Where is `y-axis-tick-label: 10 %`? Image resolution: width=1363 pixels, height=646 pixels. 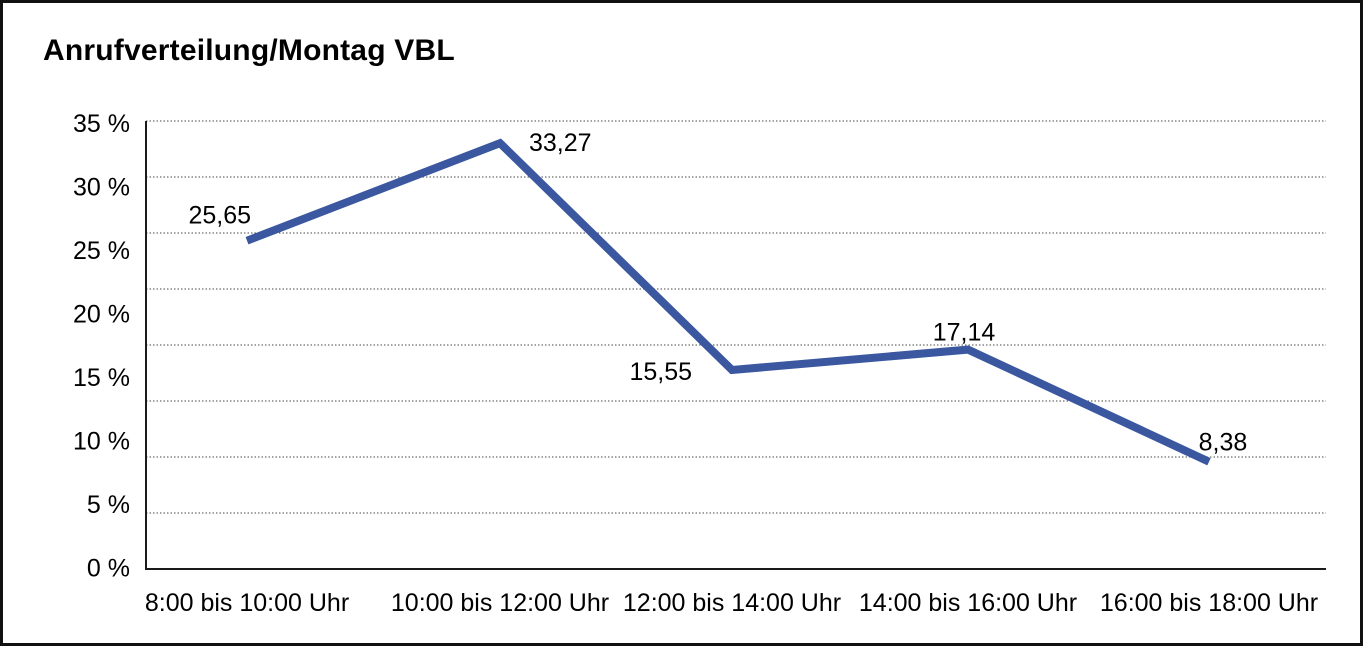
y-axis-tick-label: 10 % is located at coordinates (101, 442).